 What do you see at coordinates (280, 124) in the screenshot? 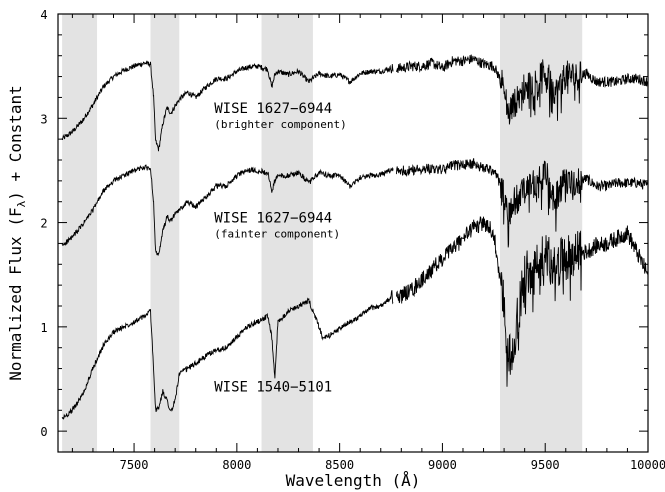
I see `spectrum-sublabel-0: (brighter component)` at bounding box center [280, 124].